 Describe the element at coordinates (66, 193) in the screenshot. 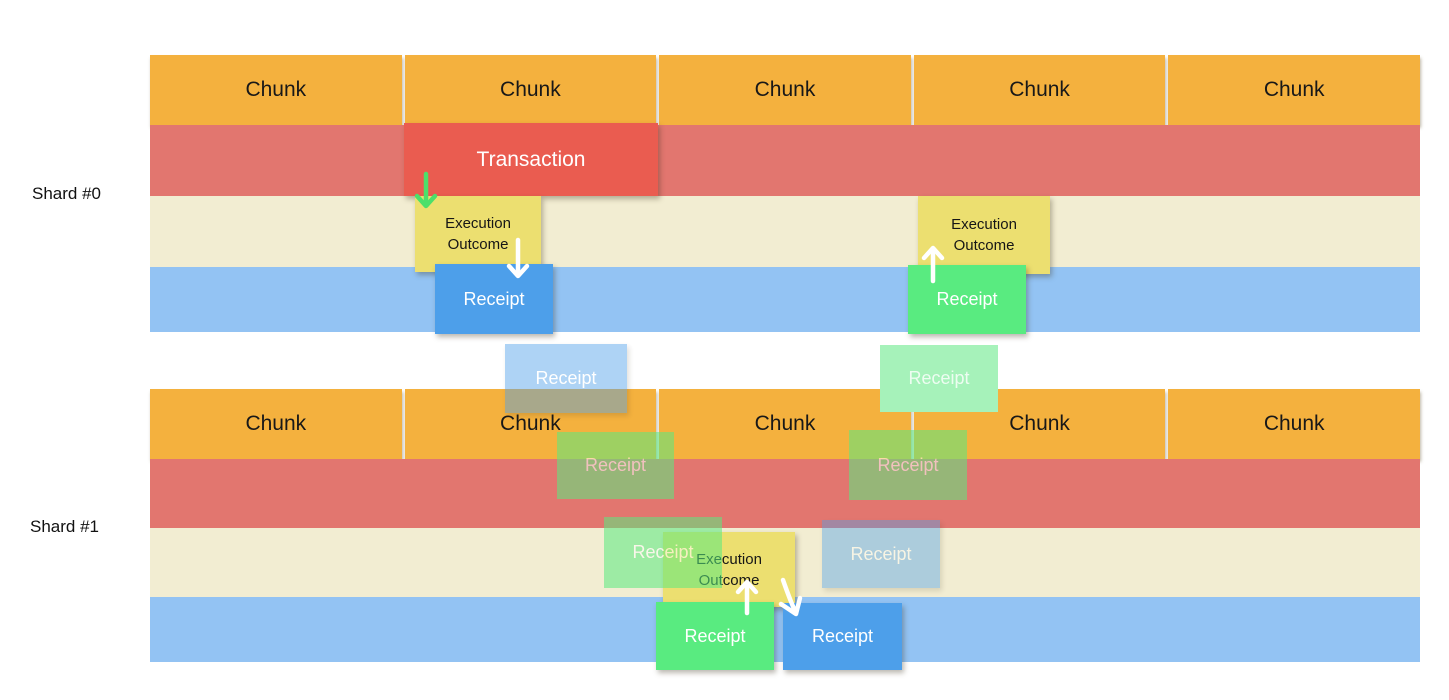

I see `shard-0-label: Shard #0` at that location.